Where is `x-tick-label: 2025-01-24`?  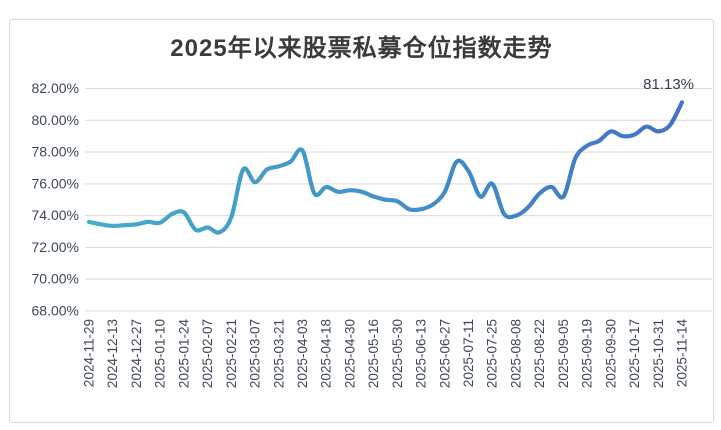
x-tick-label: 2025-01-24 is located at coordinates (183, 354).